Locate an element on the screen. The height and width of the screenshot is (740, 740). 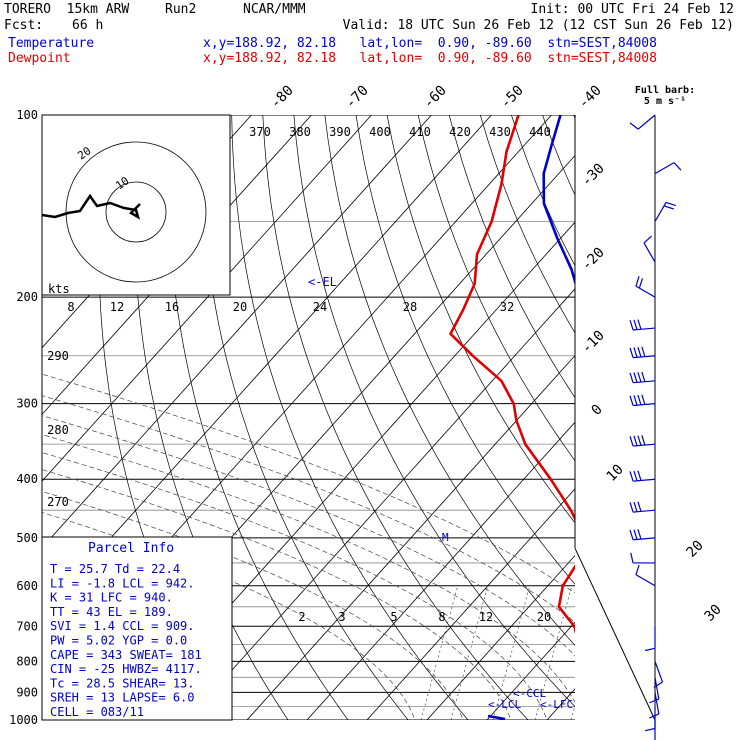
model-title: TORERO 15km ARW is located at coordinates (67, 9).